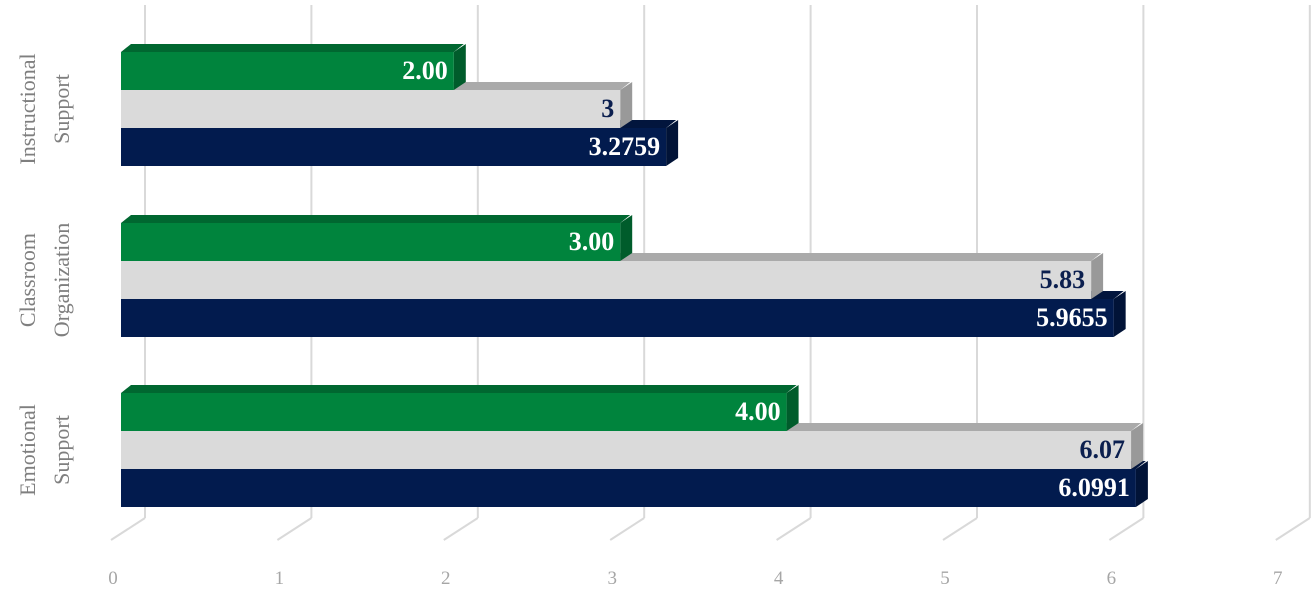  I want to click on category-label-line: Instructional, so click(27, 108).